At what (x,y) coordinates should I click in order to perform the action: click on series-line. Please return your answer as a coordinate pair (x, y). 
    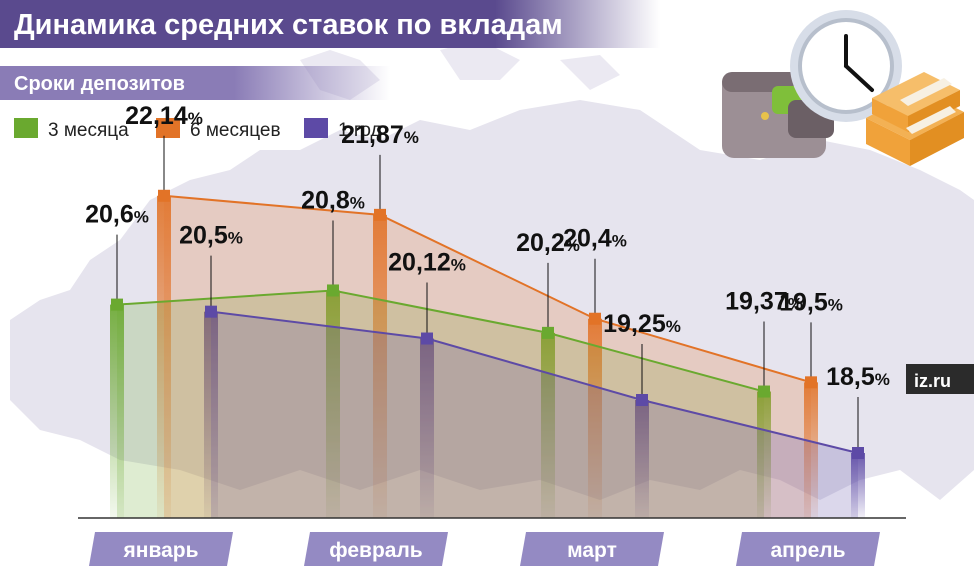
    Looking at the image, I should click on (440, 341).